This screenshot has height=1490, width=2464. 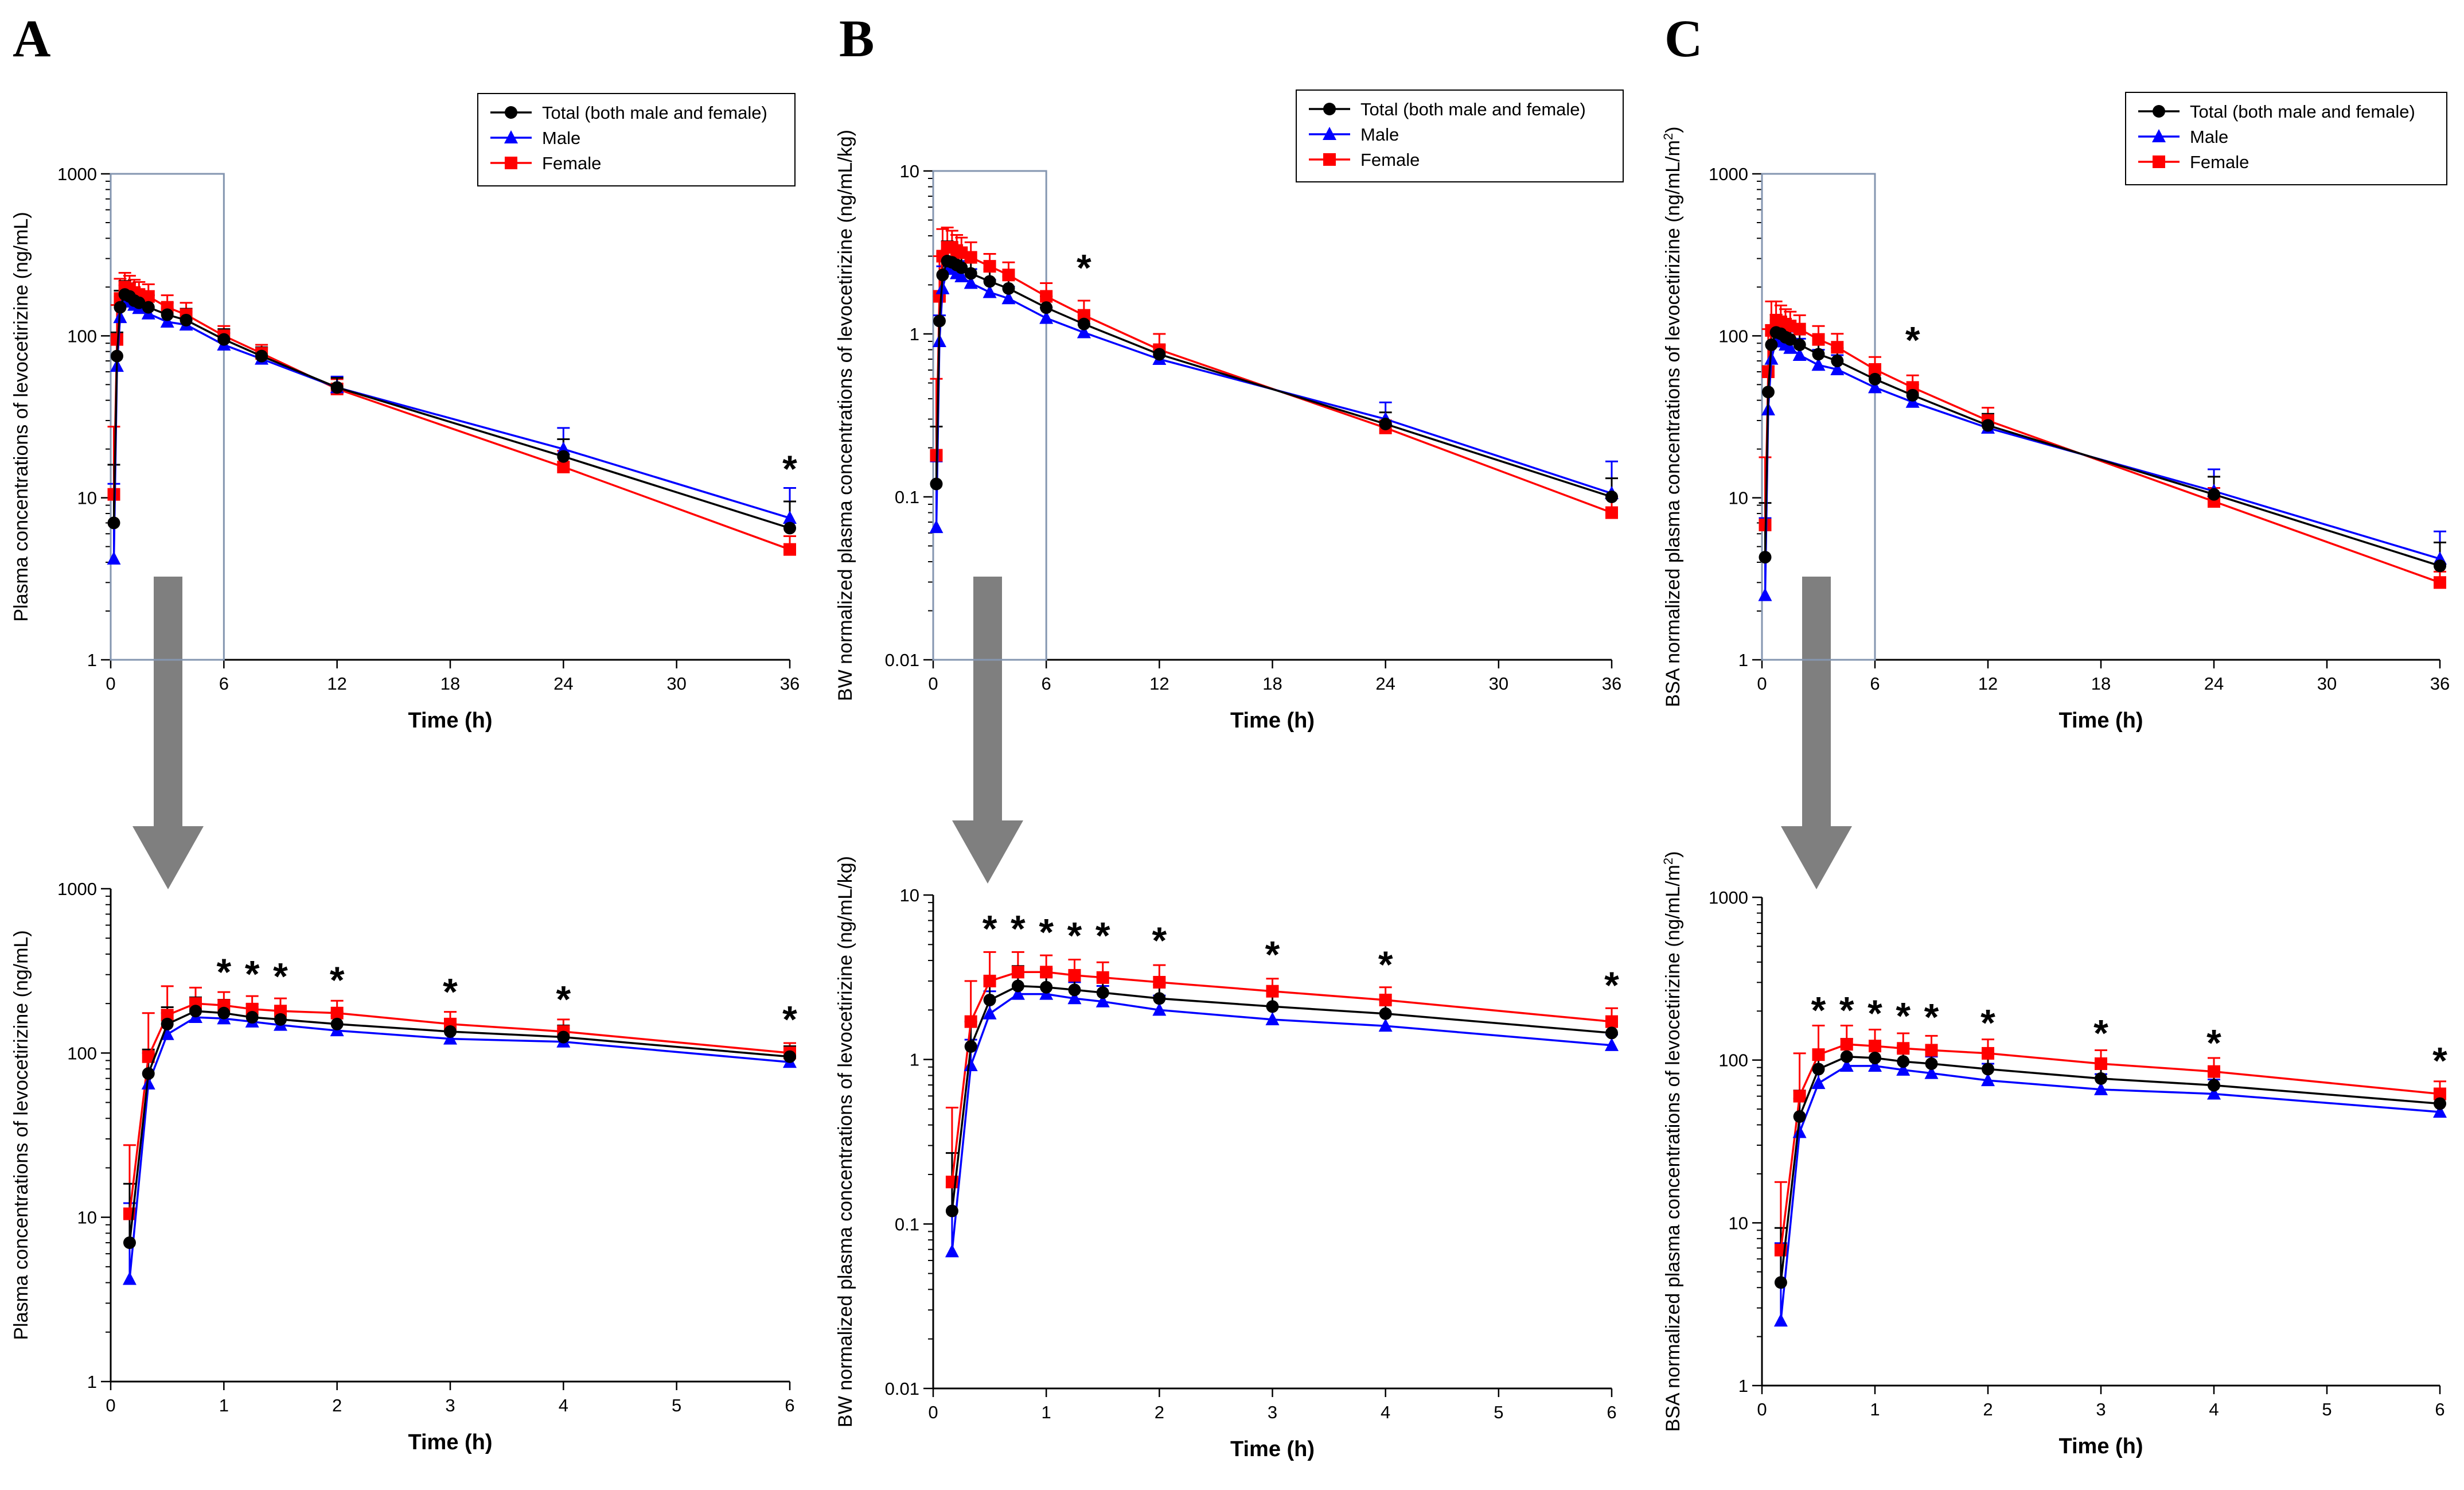 I want to click on y-tick-label: 1000, so click(x=77, y=174).